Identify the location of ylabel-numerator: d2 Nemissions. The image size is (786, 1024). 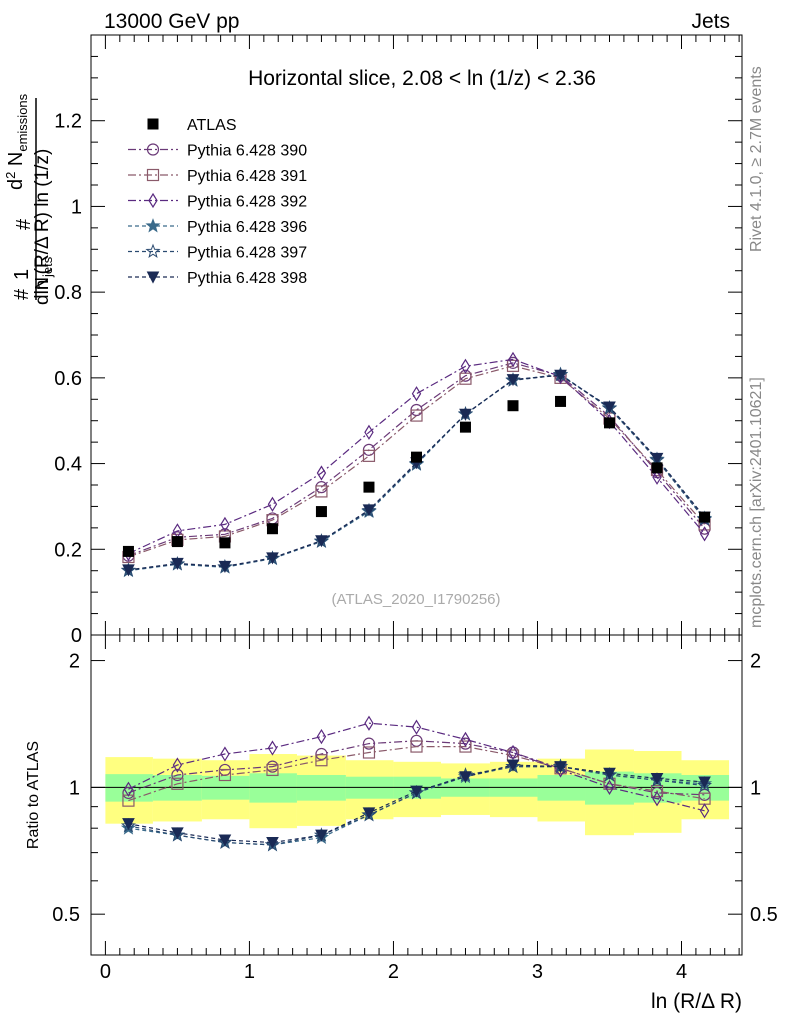
(16, 141).